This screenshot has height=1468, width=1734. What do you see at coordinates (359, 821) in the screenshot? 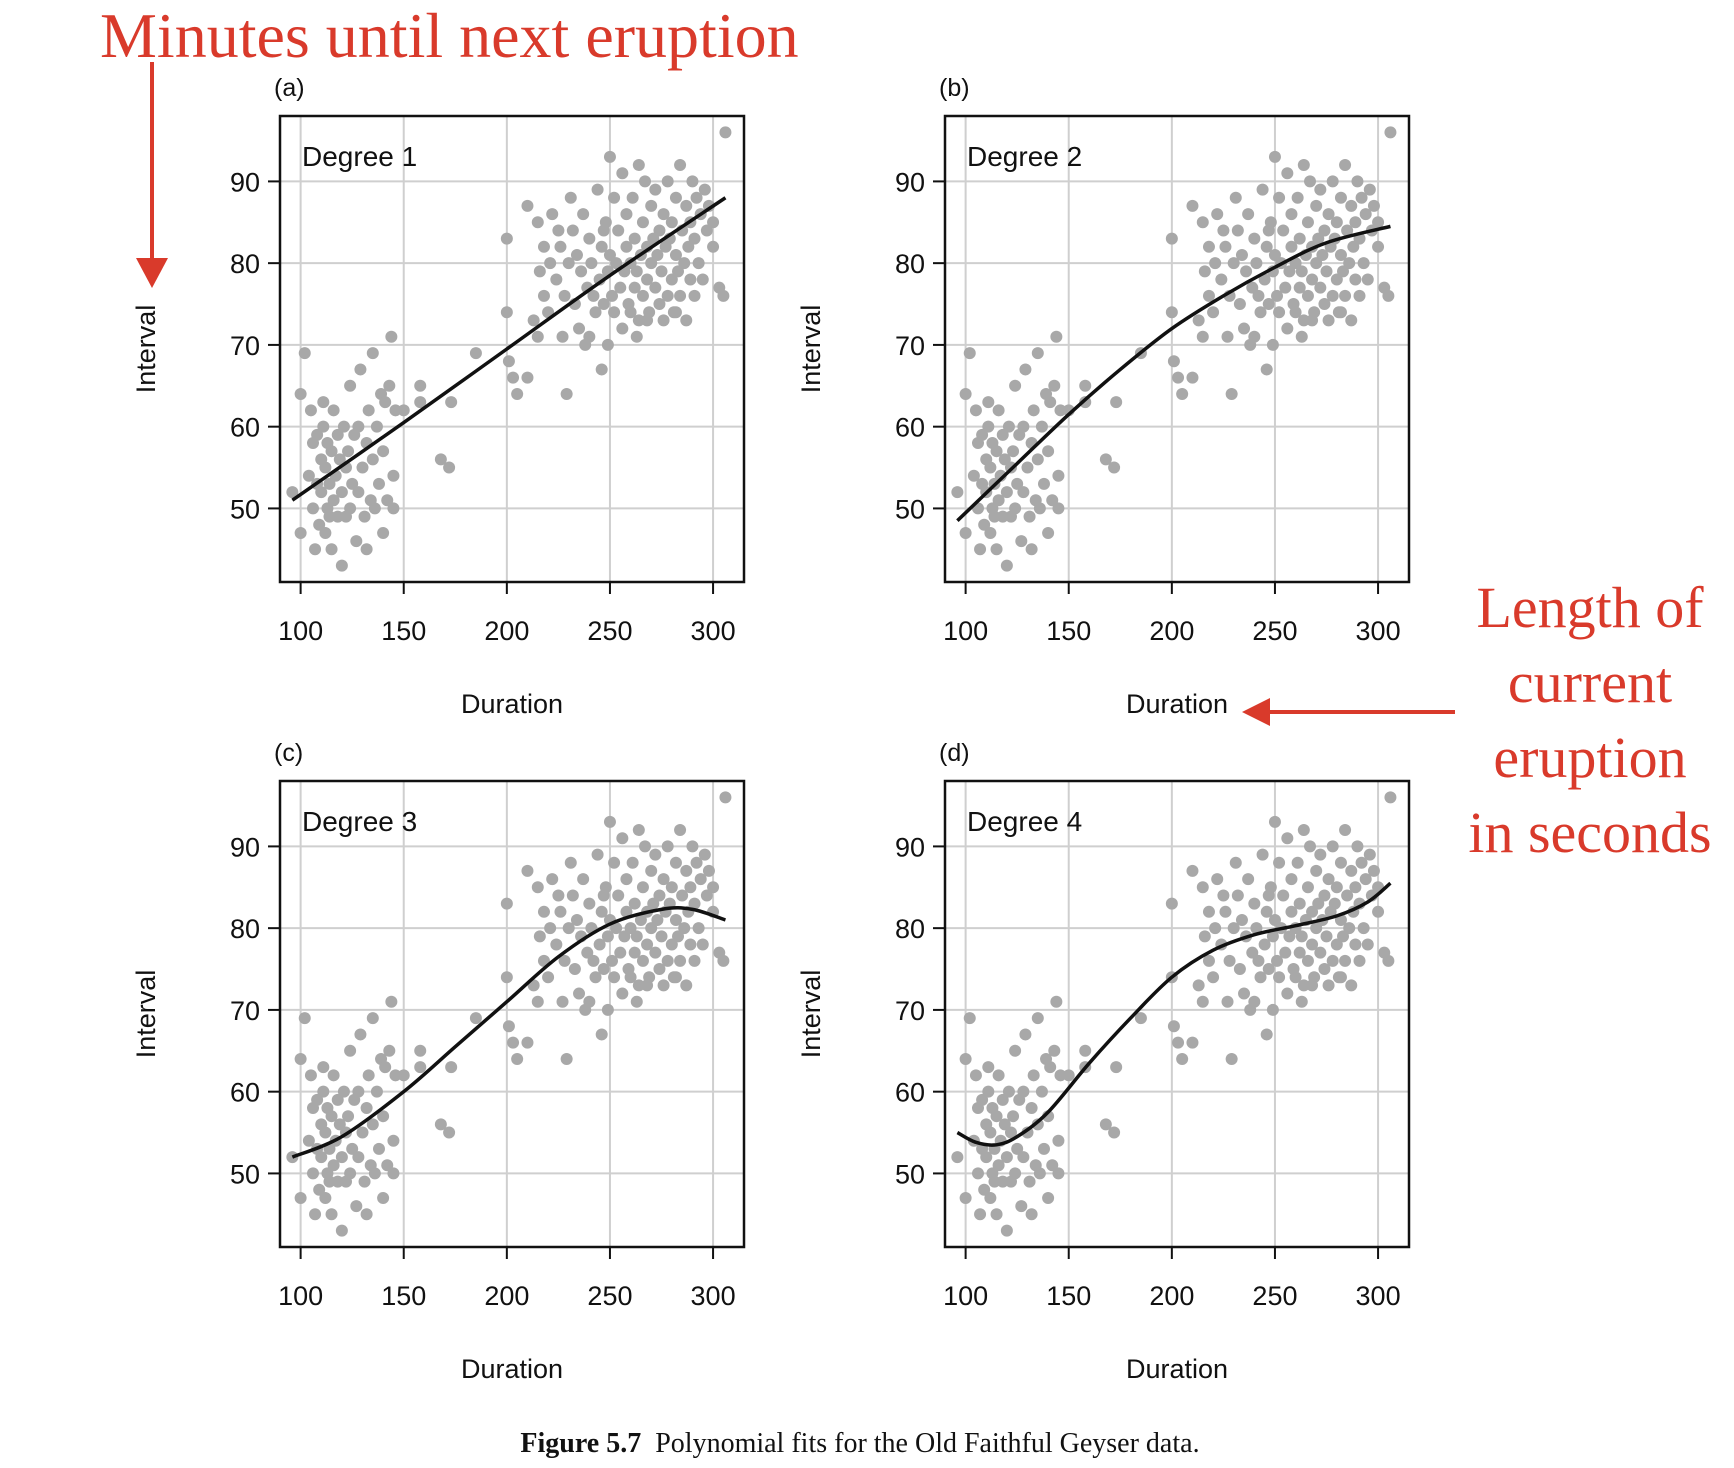
I see `degree-label: Degree 3` at bounding box center [359, 821].